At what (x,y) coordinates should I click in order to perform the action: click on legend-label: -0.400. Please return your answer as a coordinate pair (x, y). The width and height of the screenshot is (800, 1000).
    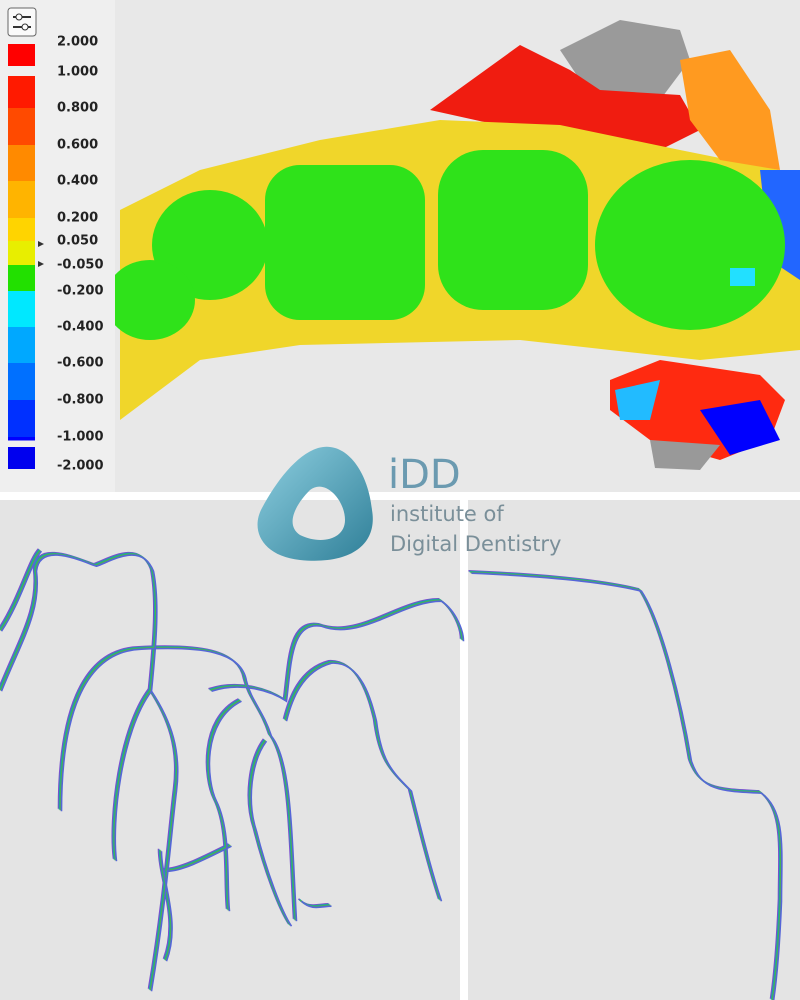
    Looking at the image, I should click on (80, 327).